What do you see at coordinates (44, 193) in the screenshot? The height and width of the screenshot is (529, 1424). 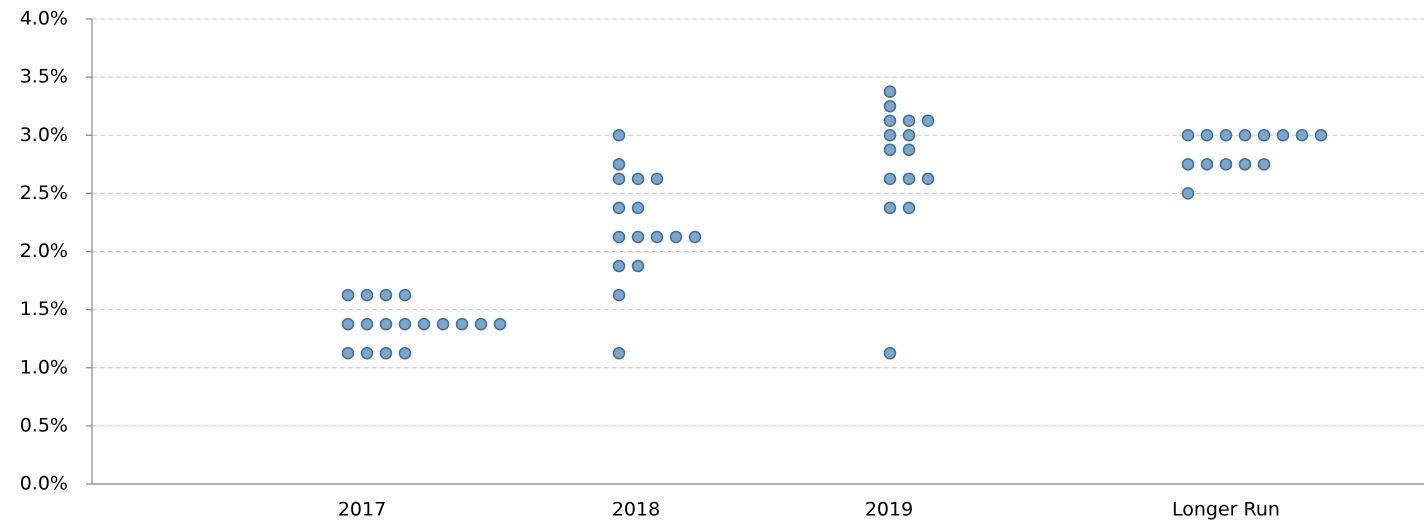 I see `y-tick-label: 2.5%` at bounding box center [44, 193].